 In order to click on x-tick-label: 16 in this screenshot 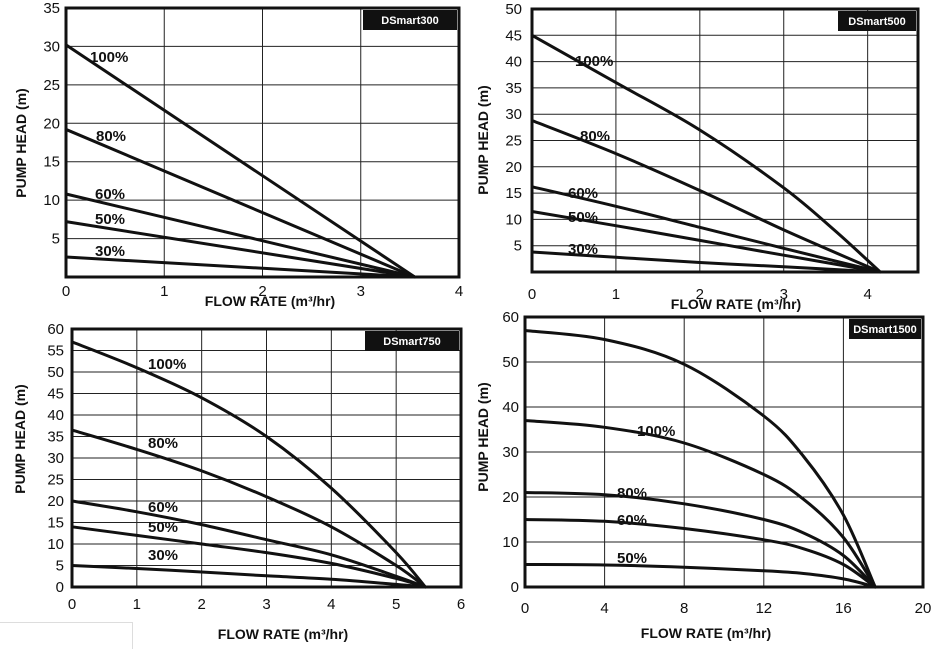, I will do `click(843, 608)`.